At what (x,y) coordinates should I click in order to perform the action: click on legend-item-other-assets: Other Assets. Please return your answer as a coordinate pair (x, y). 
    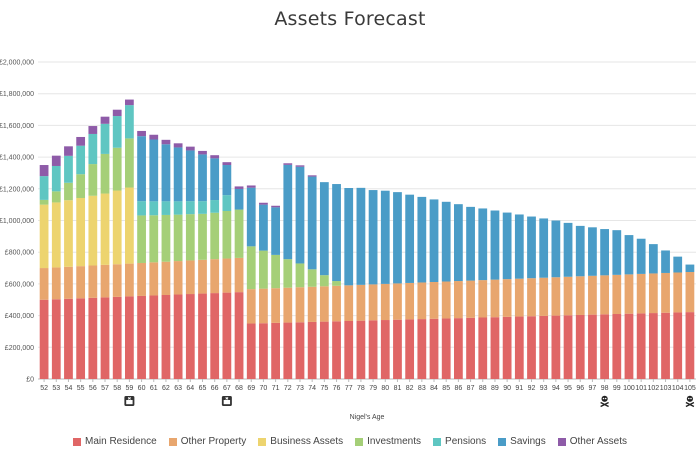
    Looking at the image, I should click on (592, 441).